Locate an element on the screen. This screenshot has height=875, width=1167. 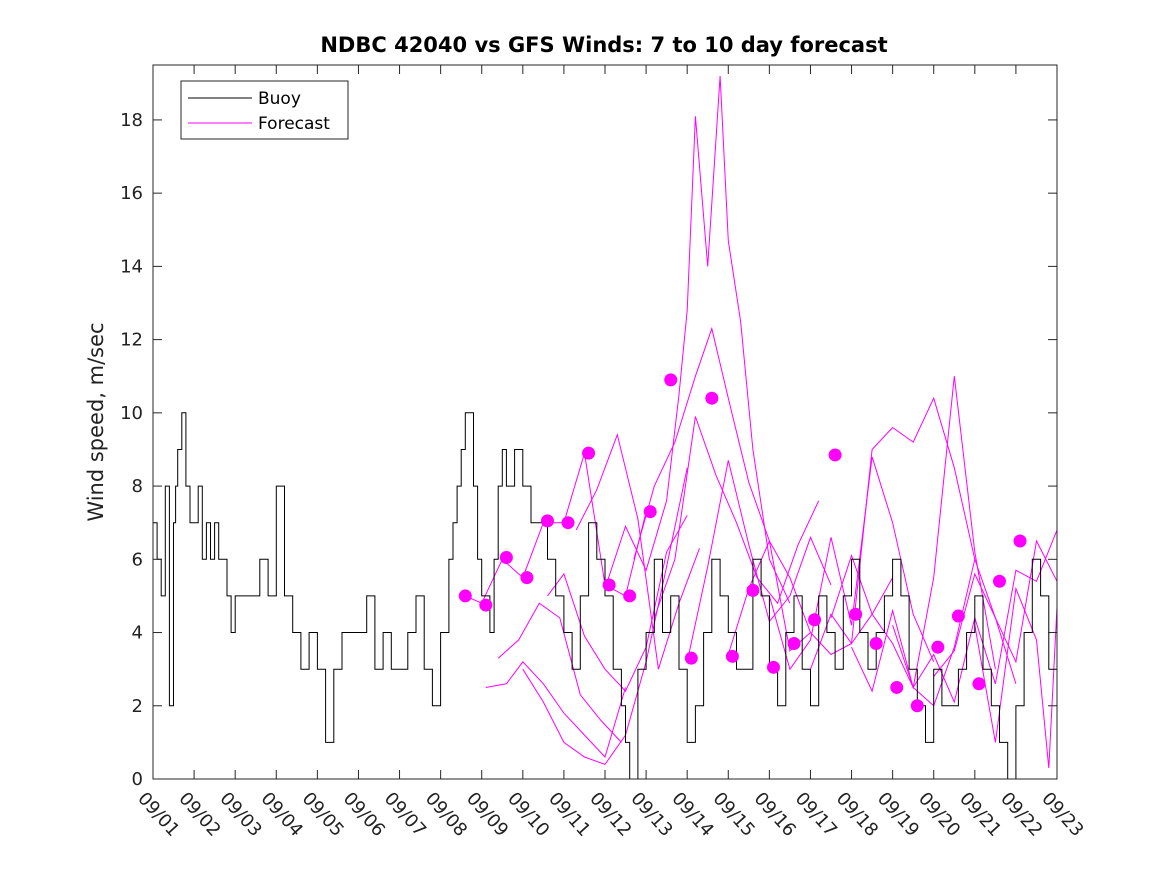
y-tick-label: 18 is located at coordinates (131, 120).